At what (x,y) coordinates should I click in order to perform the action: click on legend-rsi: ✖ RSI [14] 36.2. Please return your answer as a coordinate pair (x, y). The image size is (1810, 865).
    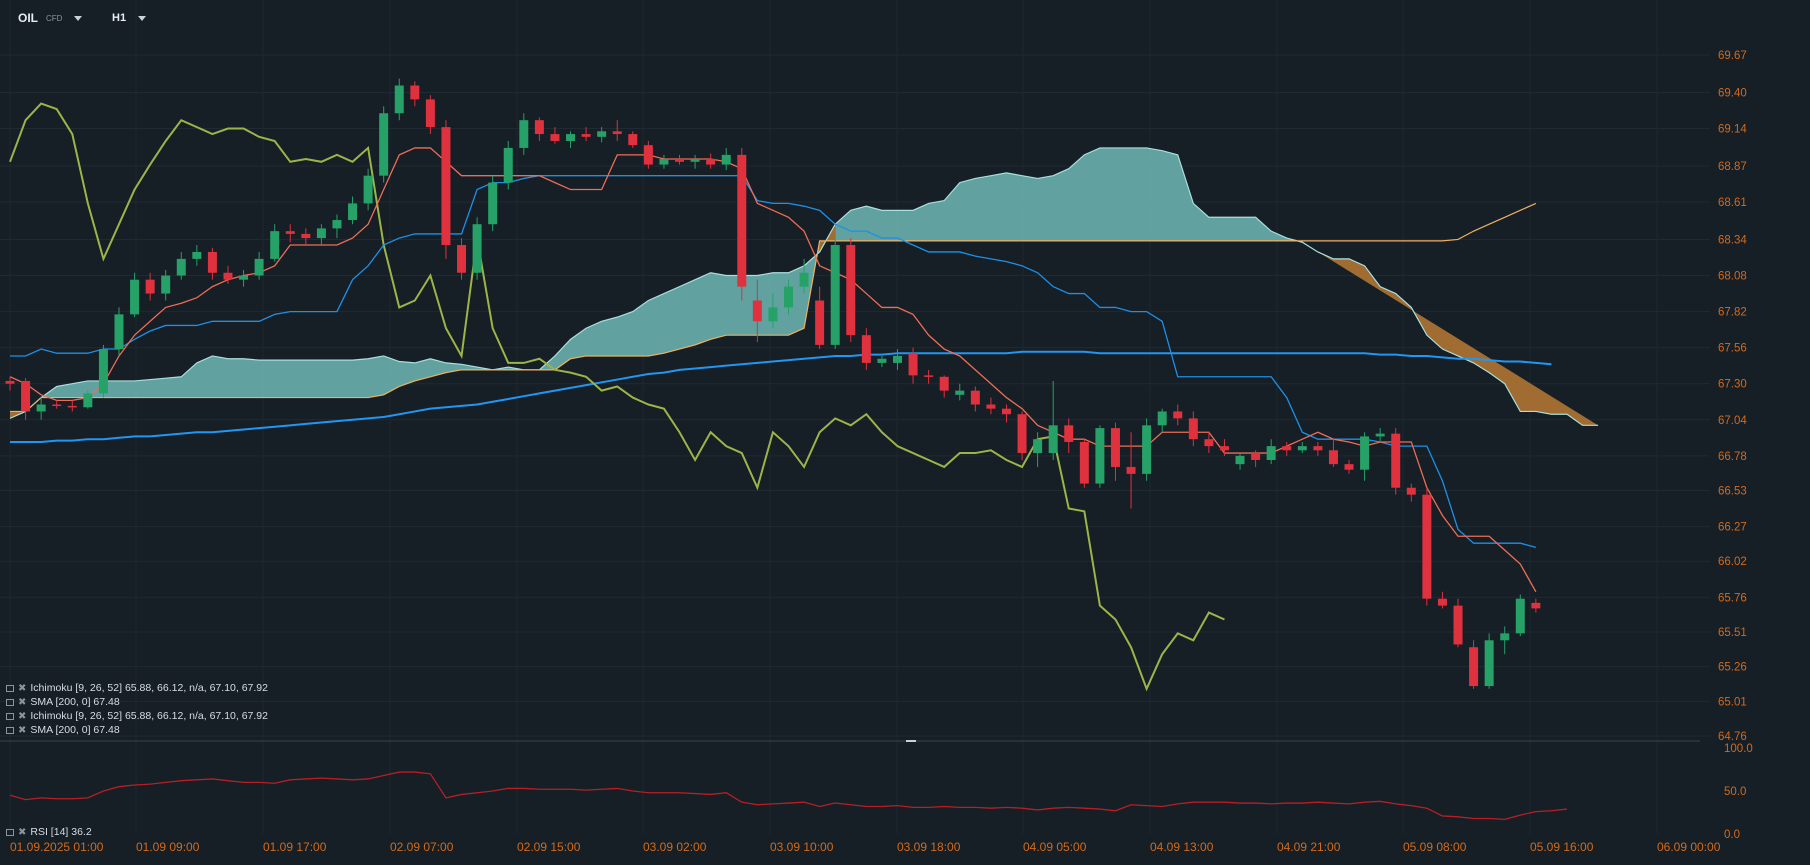
    Looking at the image, I should click on (49, 832).